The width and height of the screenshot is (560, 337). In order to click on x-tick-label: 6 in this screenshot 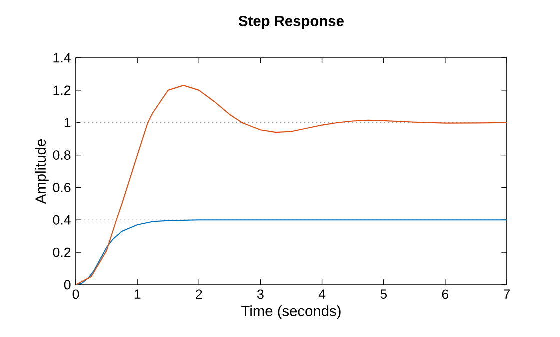, I will do `click(445, 295)`.